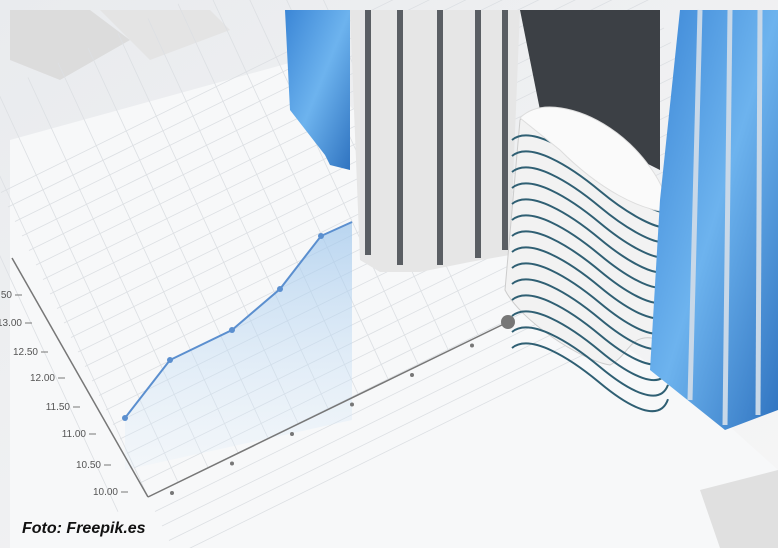 This screenshot has width=778, height=548. Describe the element at coordinates (508, 322) in the screenshot. I see `axis-end` at that location.